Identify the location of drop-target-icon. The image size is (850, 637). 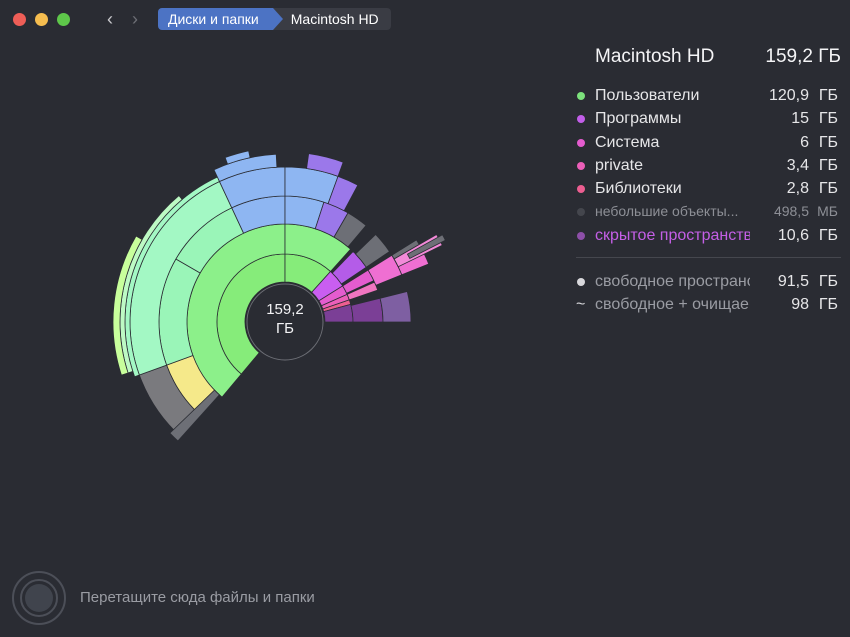
(39, 598).